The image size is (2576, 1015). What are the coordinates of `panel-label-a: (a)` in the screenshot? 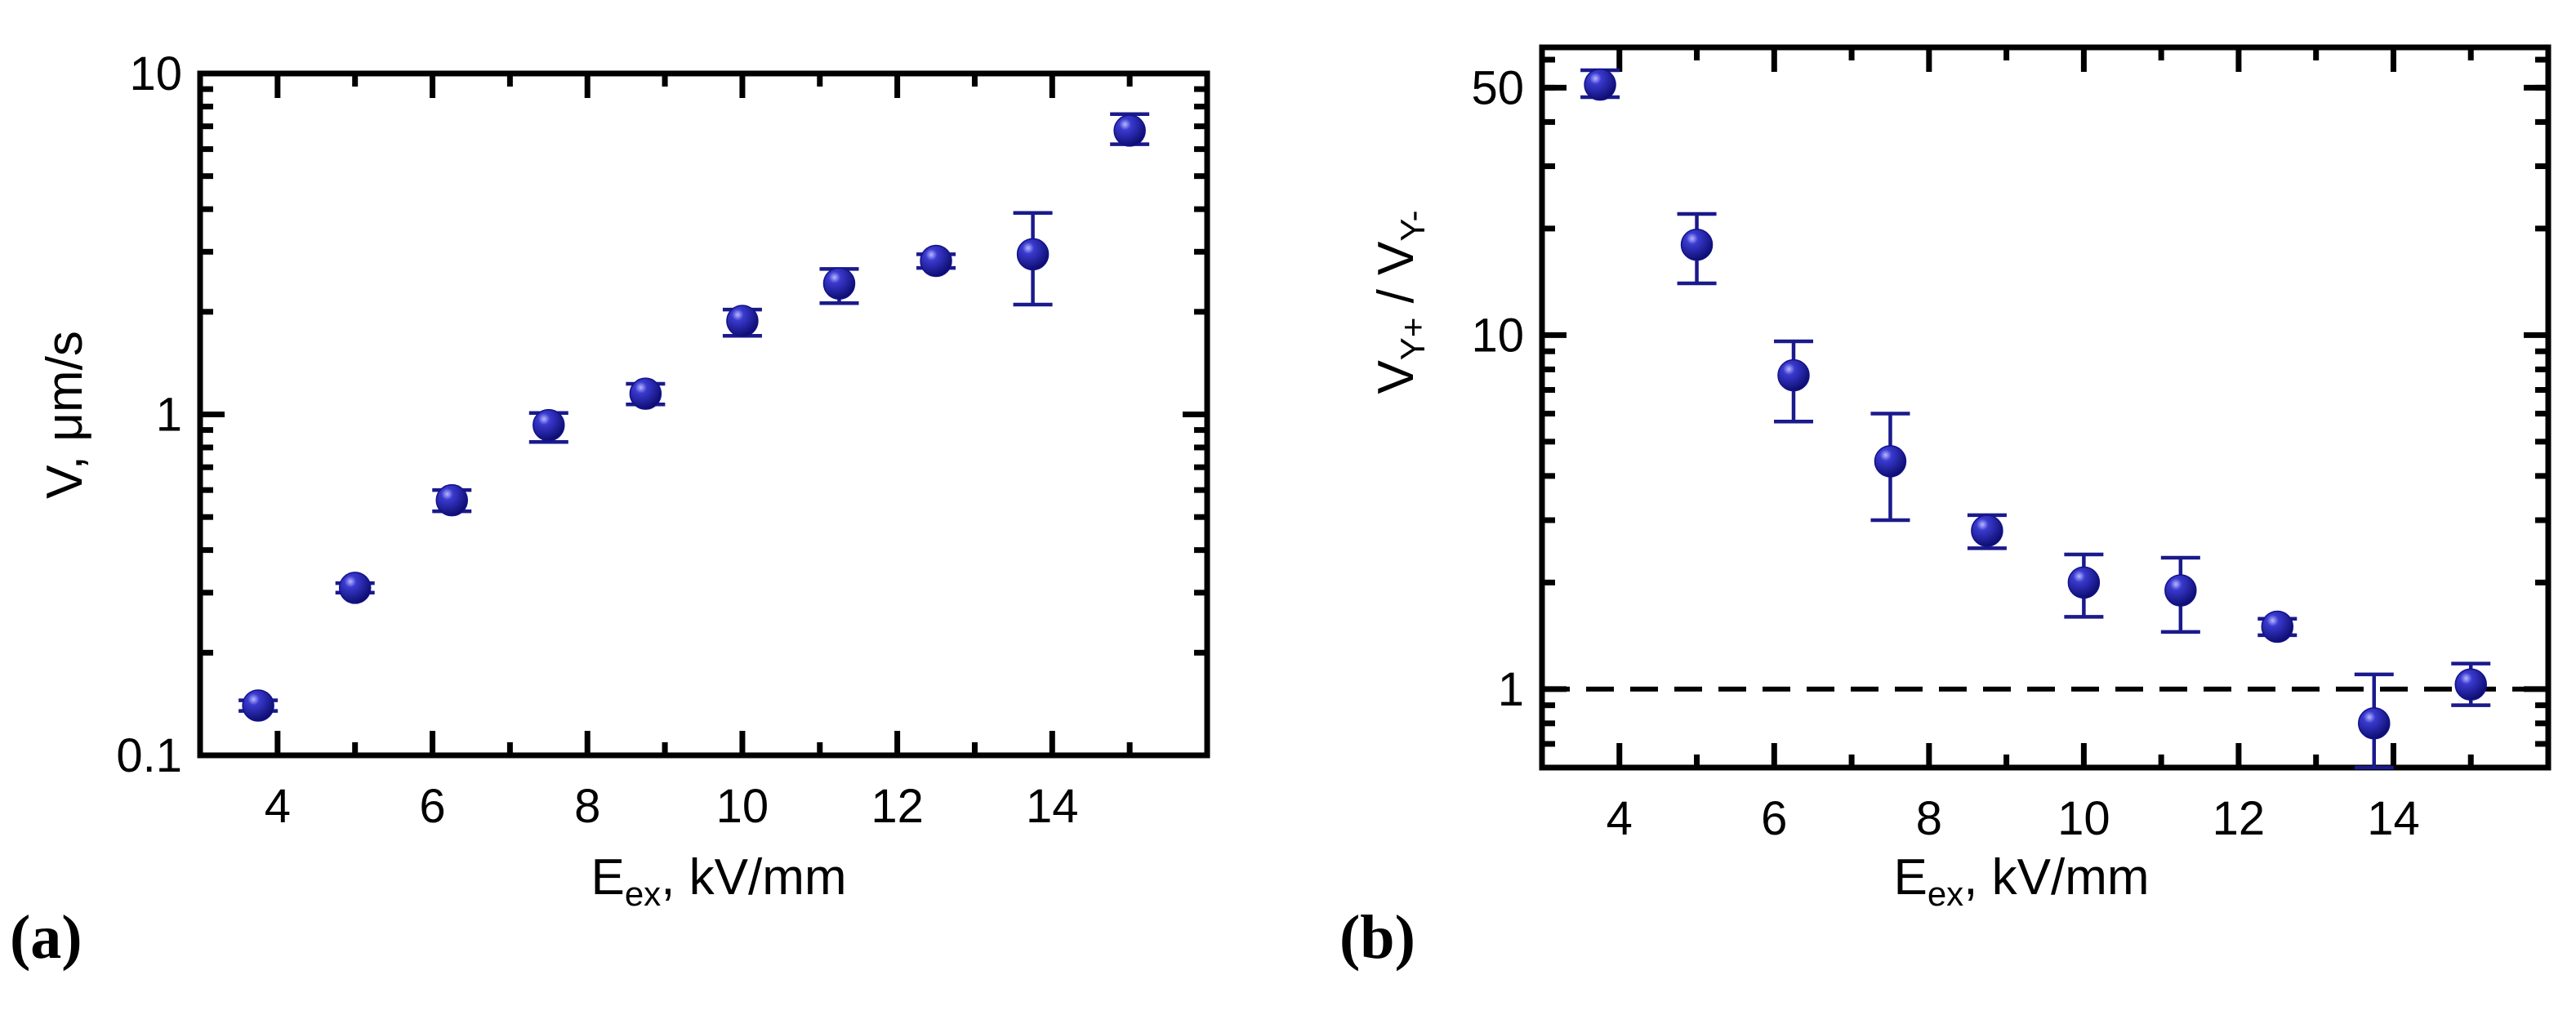 It's located at (46, 938).